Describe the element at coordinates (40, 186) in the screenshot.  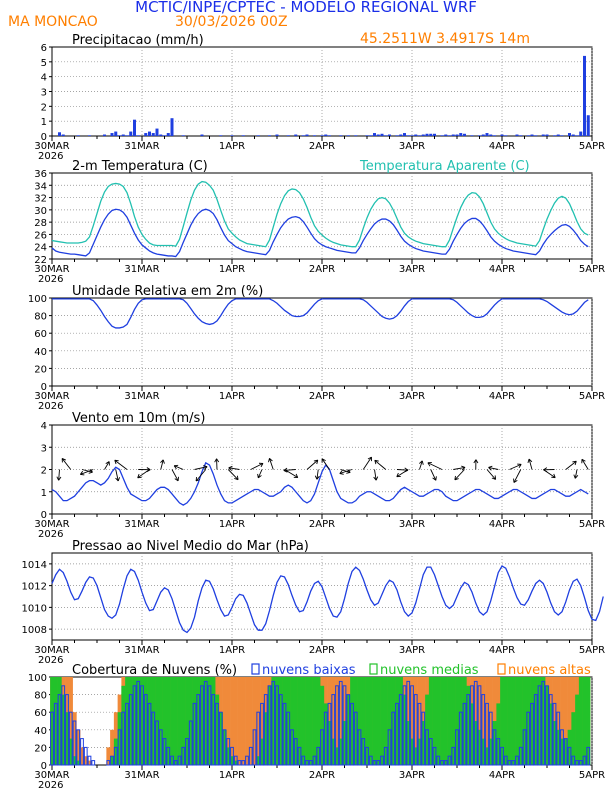
I see `temp-ytick-label: 34` at that location.